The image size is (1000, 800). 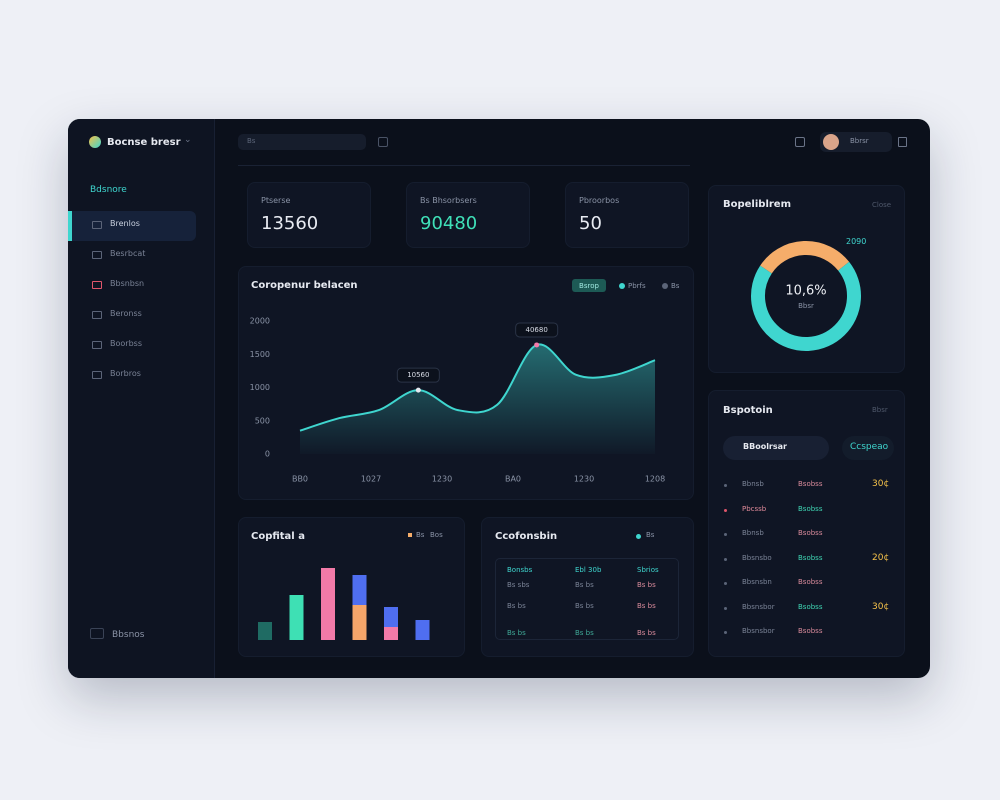 I want to click on list-label: Bbsnsbo, so click(x=757, y=557).